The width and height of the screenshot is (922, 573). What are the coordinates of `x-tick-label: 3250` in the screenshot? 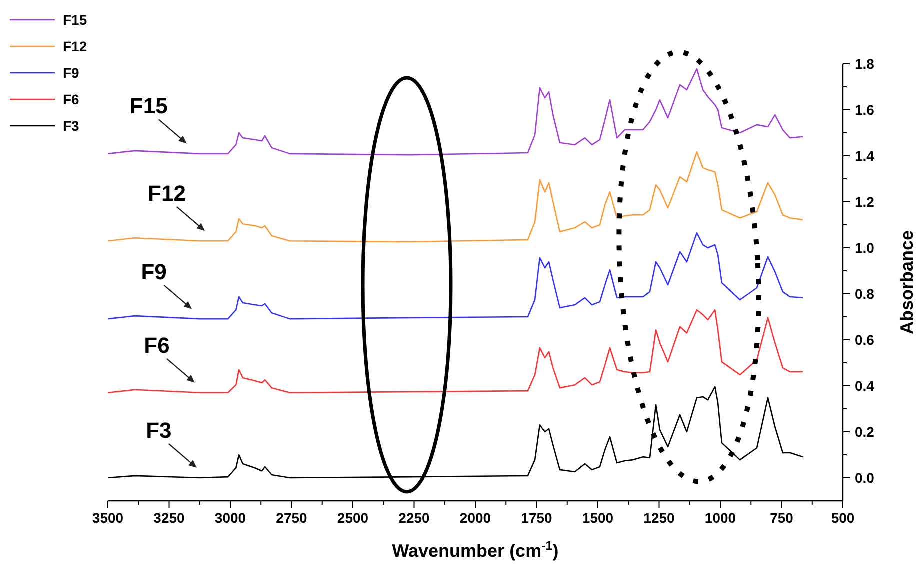 It's located at (170, 518).